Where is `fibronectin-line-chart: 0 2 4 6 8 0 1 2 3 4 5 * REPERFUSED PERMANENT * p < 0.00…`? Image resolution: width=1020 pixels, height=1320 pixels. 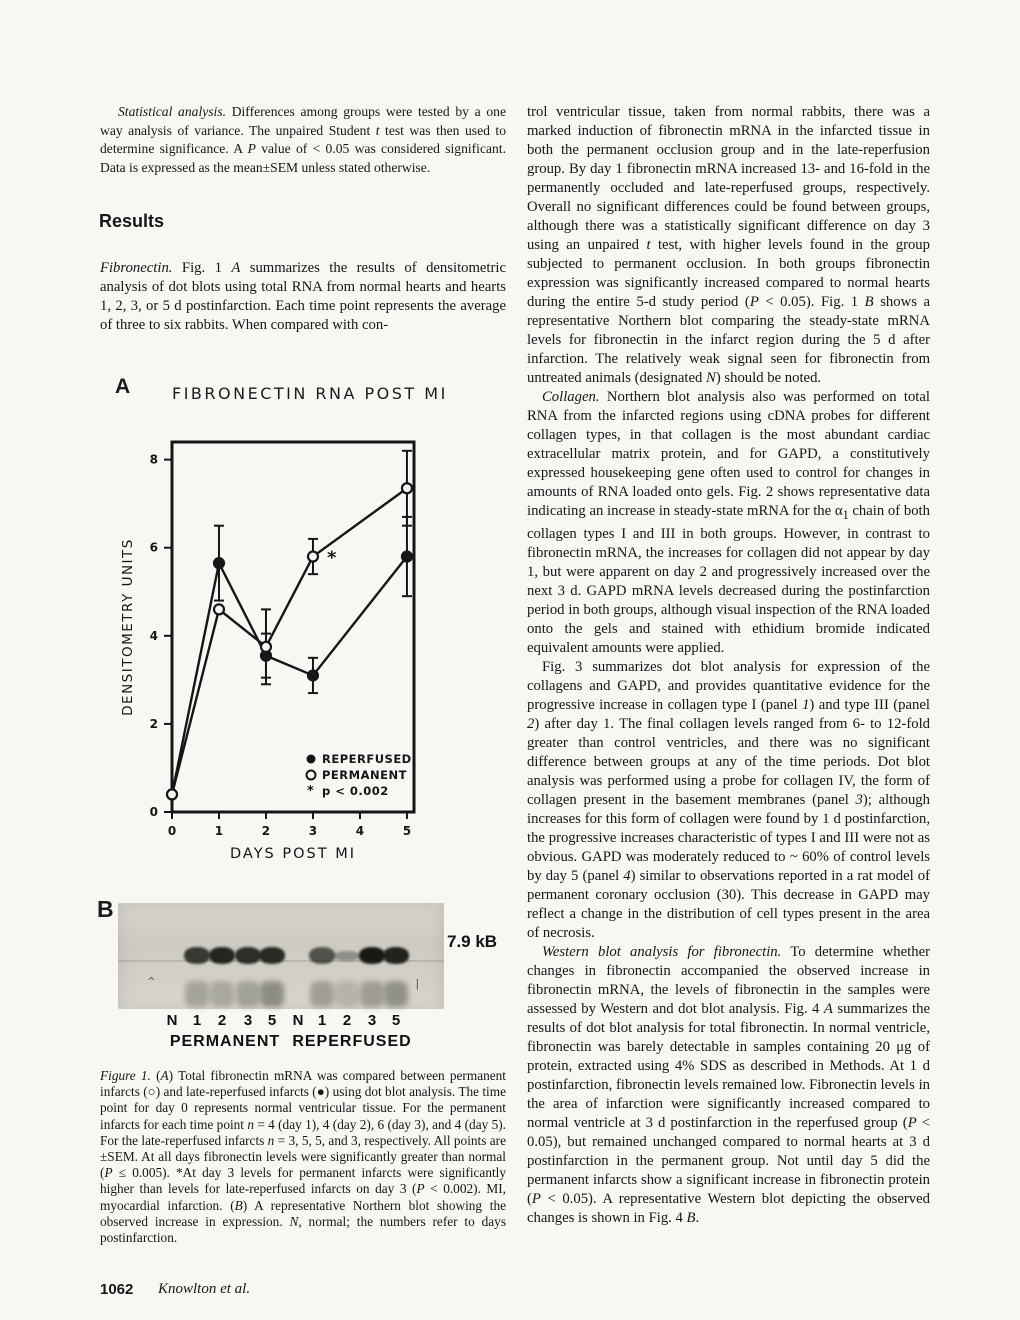 fibronectin-line-chart: 0 2 4 6 8 0 1 2 3 4 5 * REPERFUSED PERMANENT * p < 0.00… is located at coordinates (268, 651).